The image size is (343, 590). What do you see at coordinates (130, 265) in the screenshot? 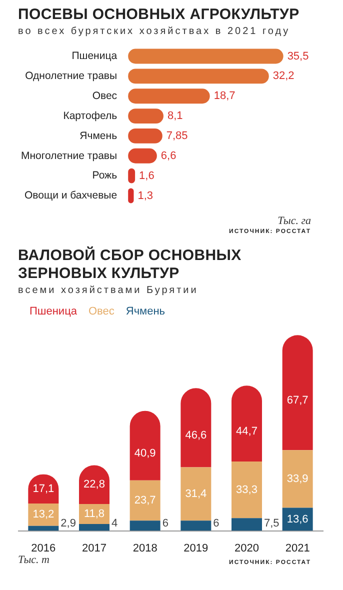
I see `chart-title: ВАЛОВОЙ СБОР ОСНОВНЫХ ЗЕРНОВЫХ КУЛЬТУР` at bounding box center [130, 265].